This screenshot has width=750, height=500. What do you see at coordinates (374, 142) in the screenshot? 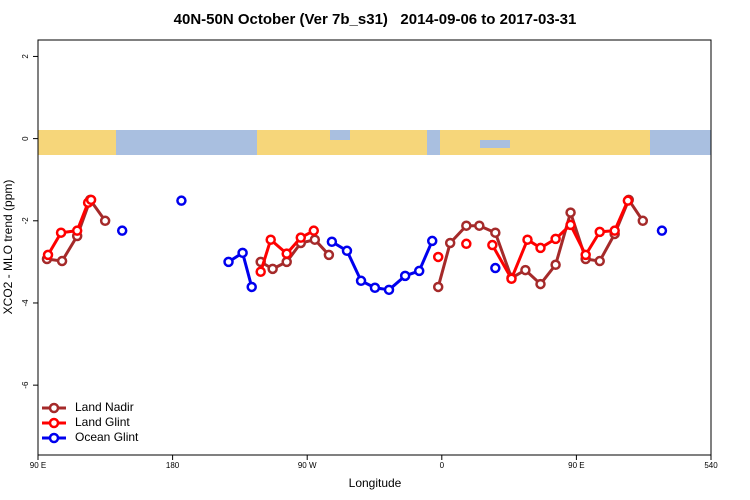
I see `map-strip` at bounding box center [374, 142].